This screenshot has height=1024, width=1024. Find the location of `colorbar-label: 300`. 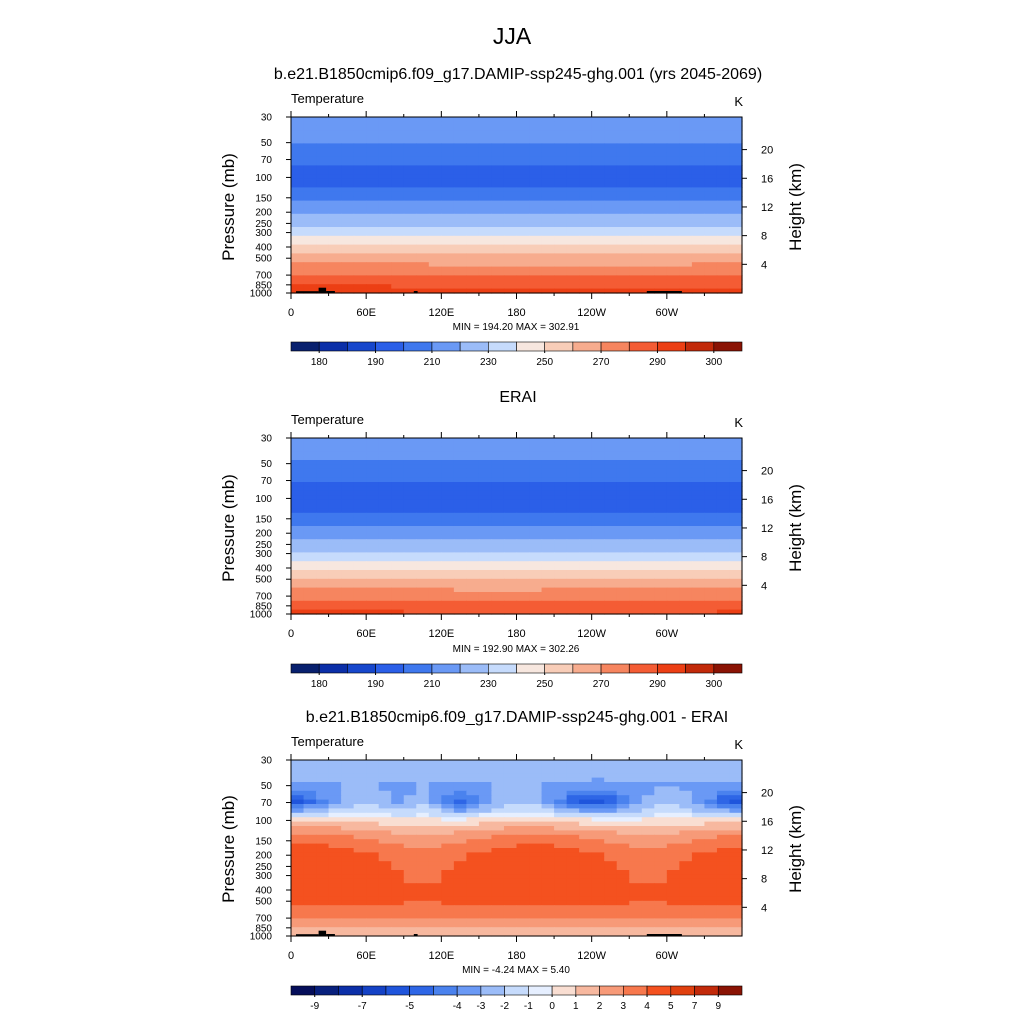

colorbar-label: 300 is located at coordinates (713, 362).